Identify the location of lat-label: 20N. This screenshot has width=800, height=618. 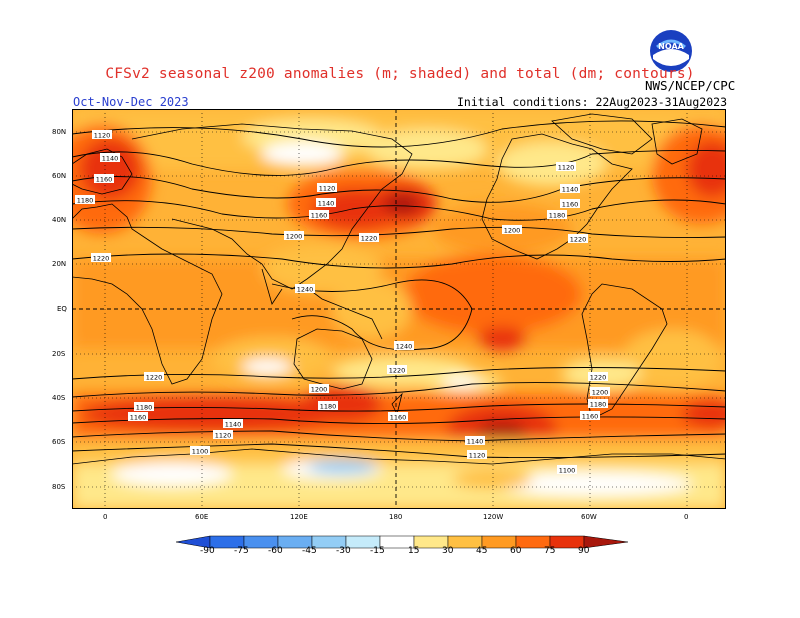
(59, 264).